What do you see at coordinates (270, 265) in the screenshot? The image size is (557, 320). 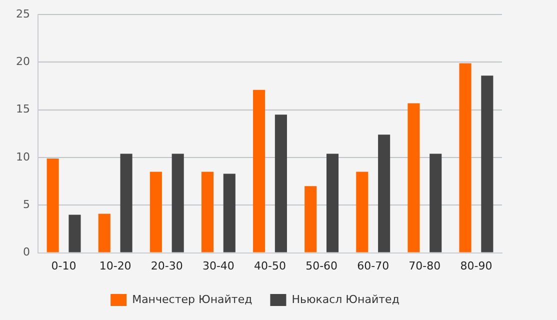 I see `x-tick-label: 40-50` at bounding box center [270, 265].